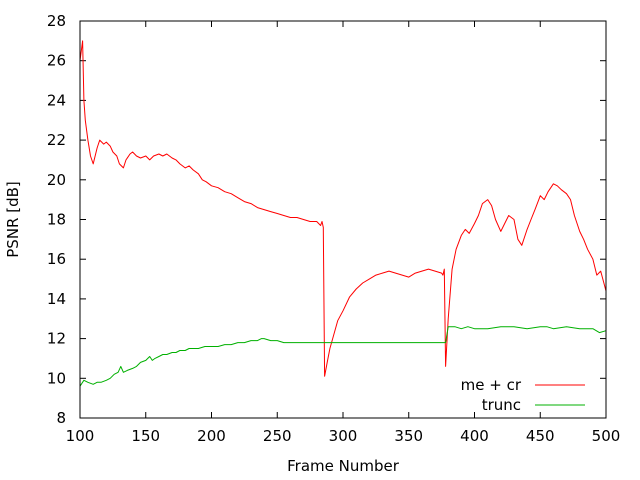 The height and width of the screenshot is (480, 640). I want to click on y-tick-label: 16, so click(56, 259).